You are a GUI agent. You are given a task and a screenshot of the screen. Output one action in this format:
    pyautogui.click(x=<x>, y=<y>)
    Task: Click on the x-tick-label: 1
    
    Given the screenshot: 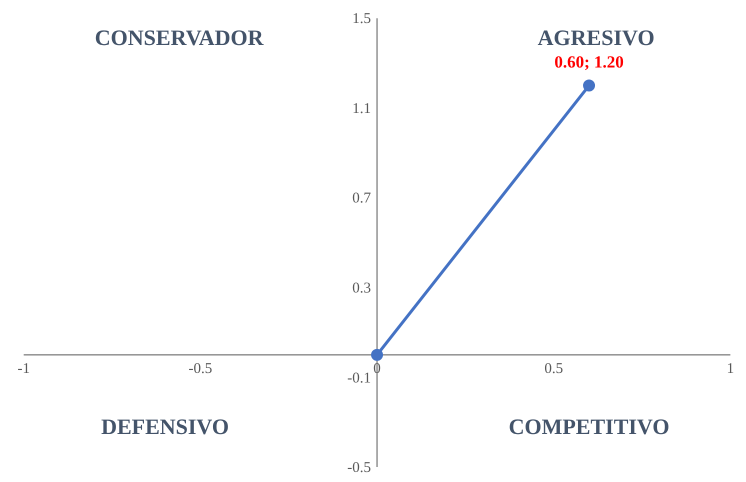 What is the action you would take?
    pyautogui.click(x=730, y=368)
    